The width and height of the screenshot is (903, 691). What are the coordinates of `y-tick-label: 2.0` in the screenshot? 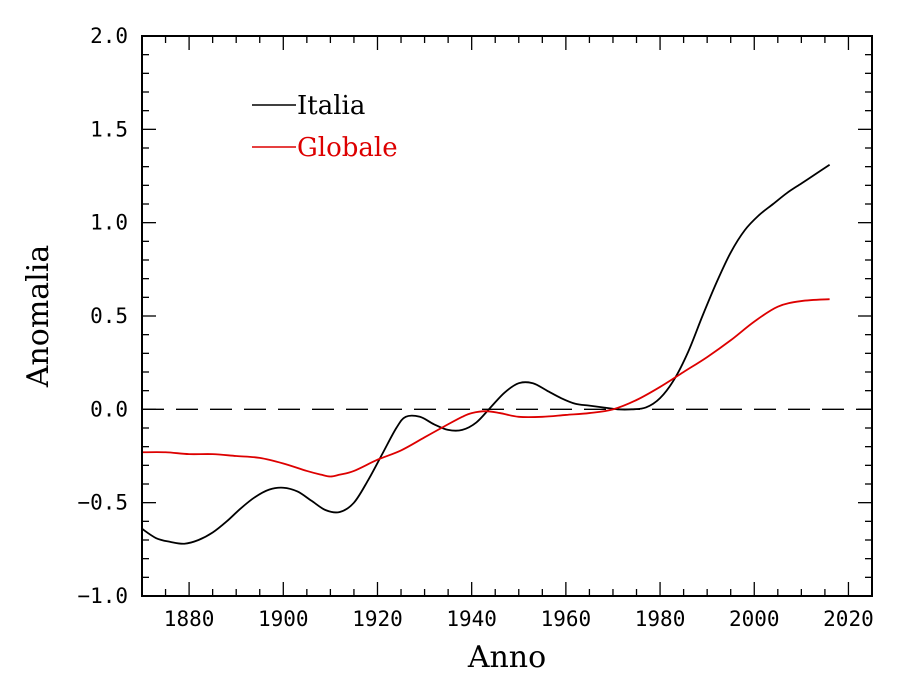 It's located at (109, 36).